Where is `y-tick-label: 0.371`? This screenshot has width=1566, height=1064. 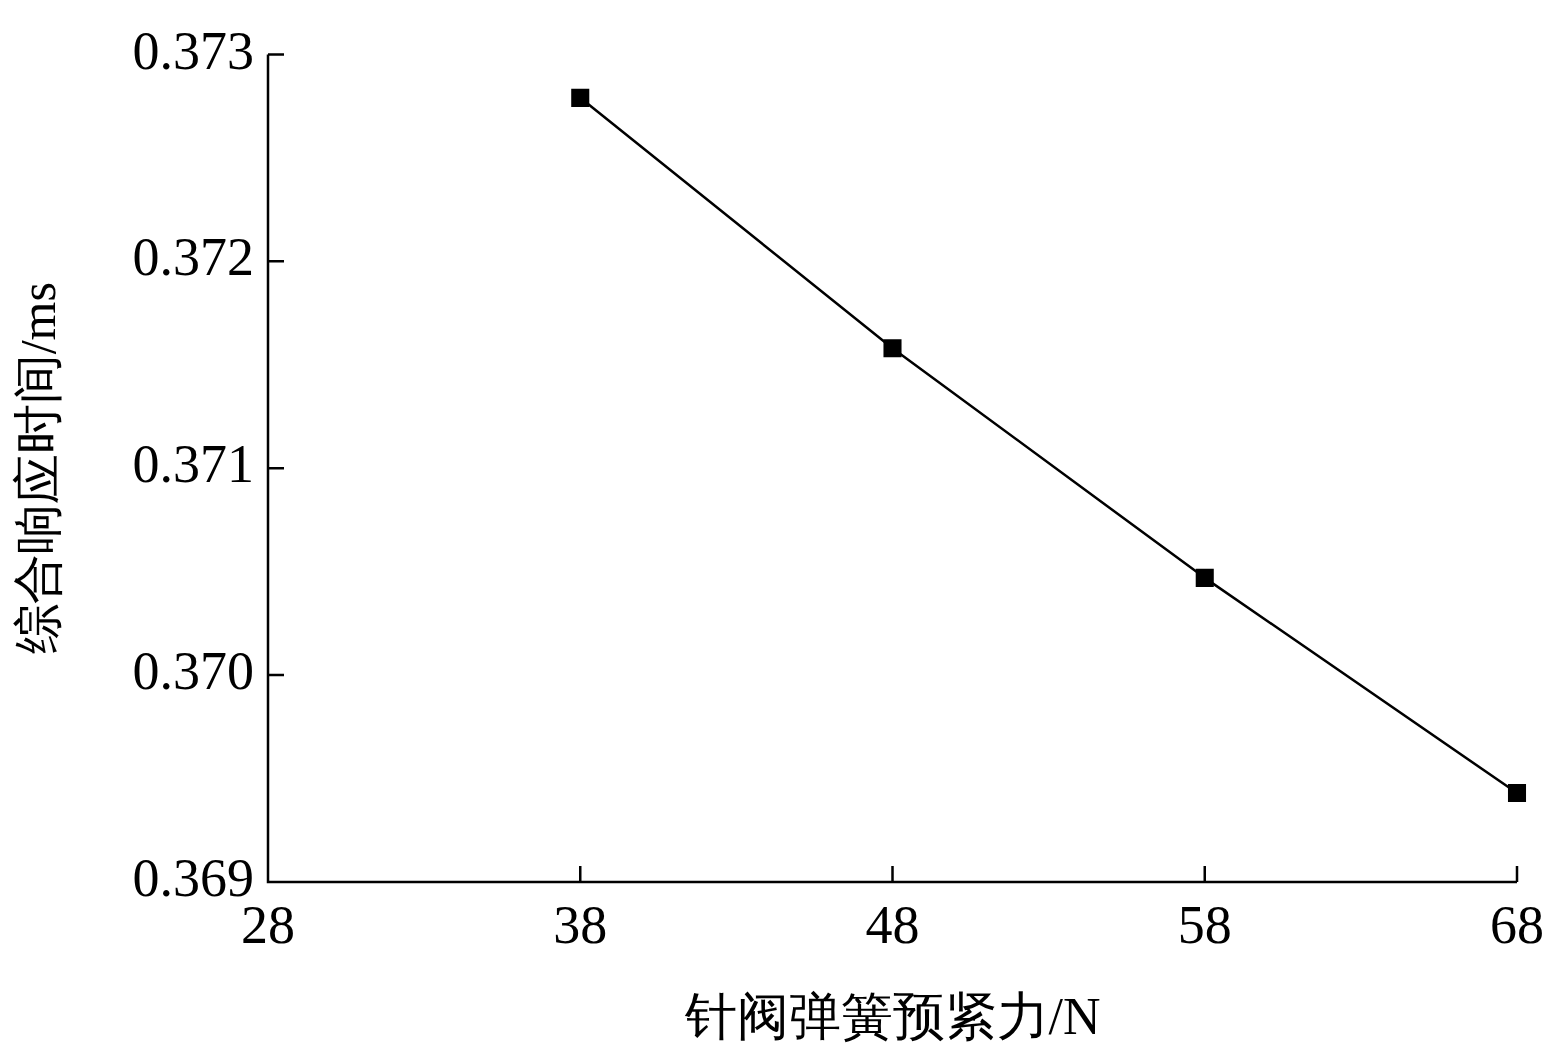 y-tick-label: 0.371 is located at coordinates (193, 464).